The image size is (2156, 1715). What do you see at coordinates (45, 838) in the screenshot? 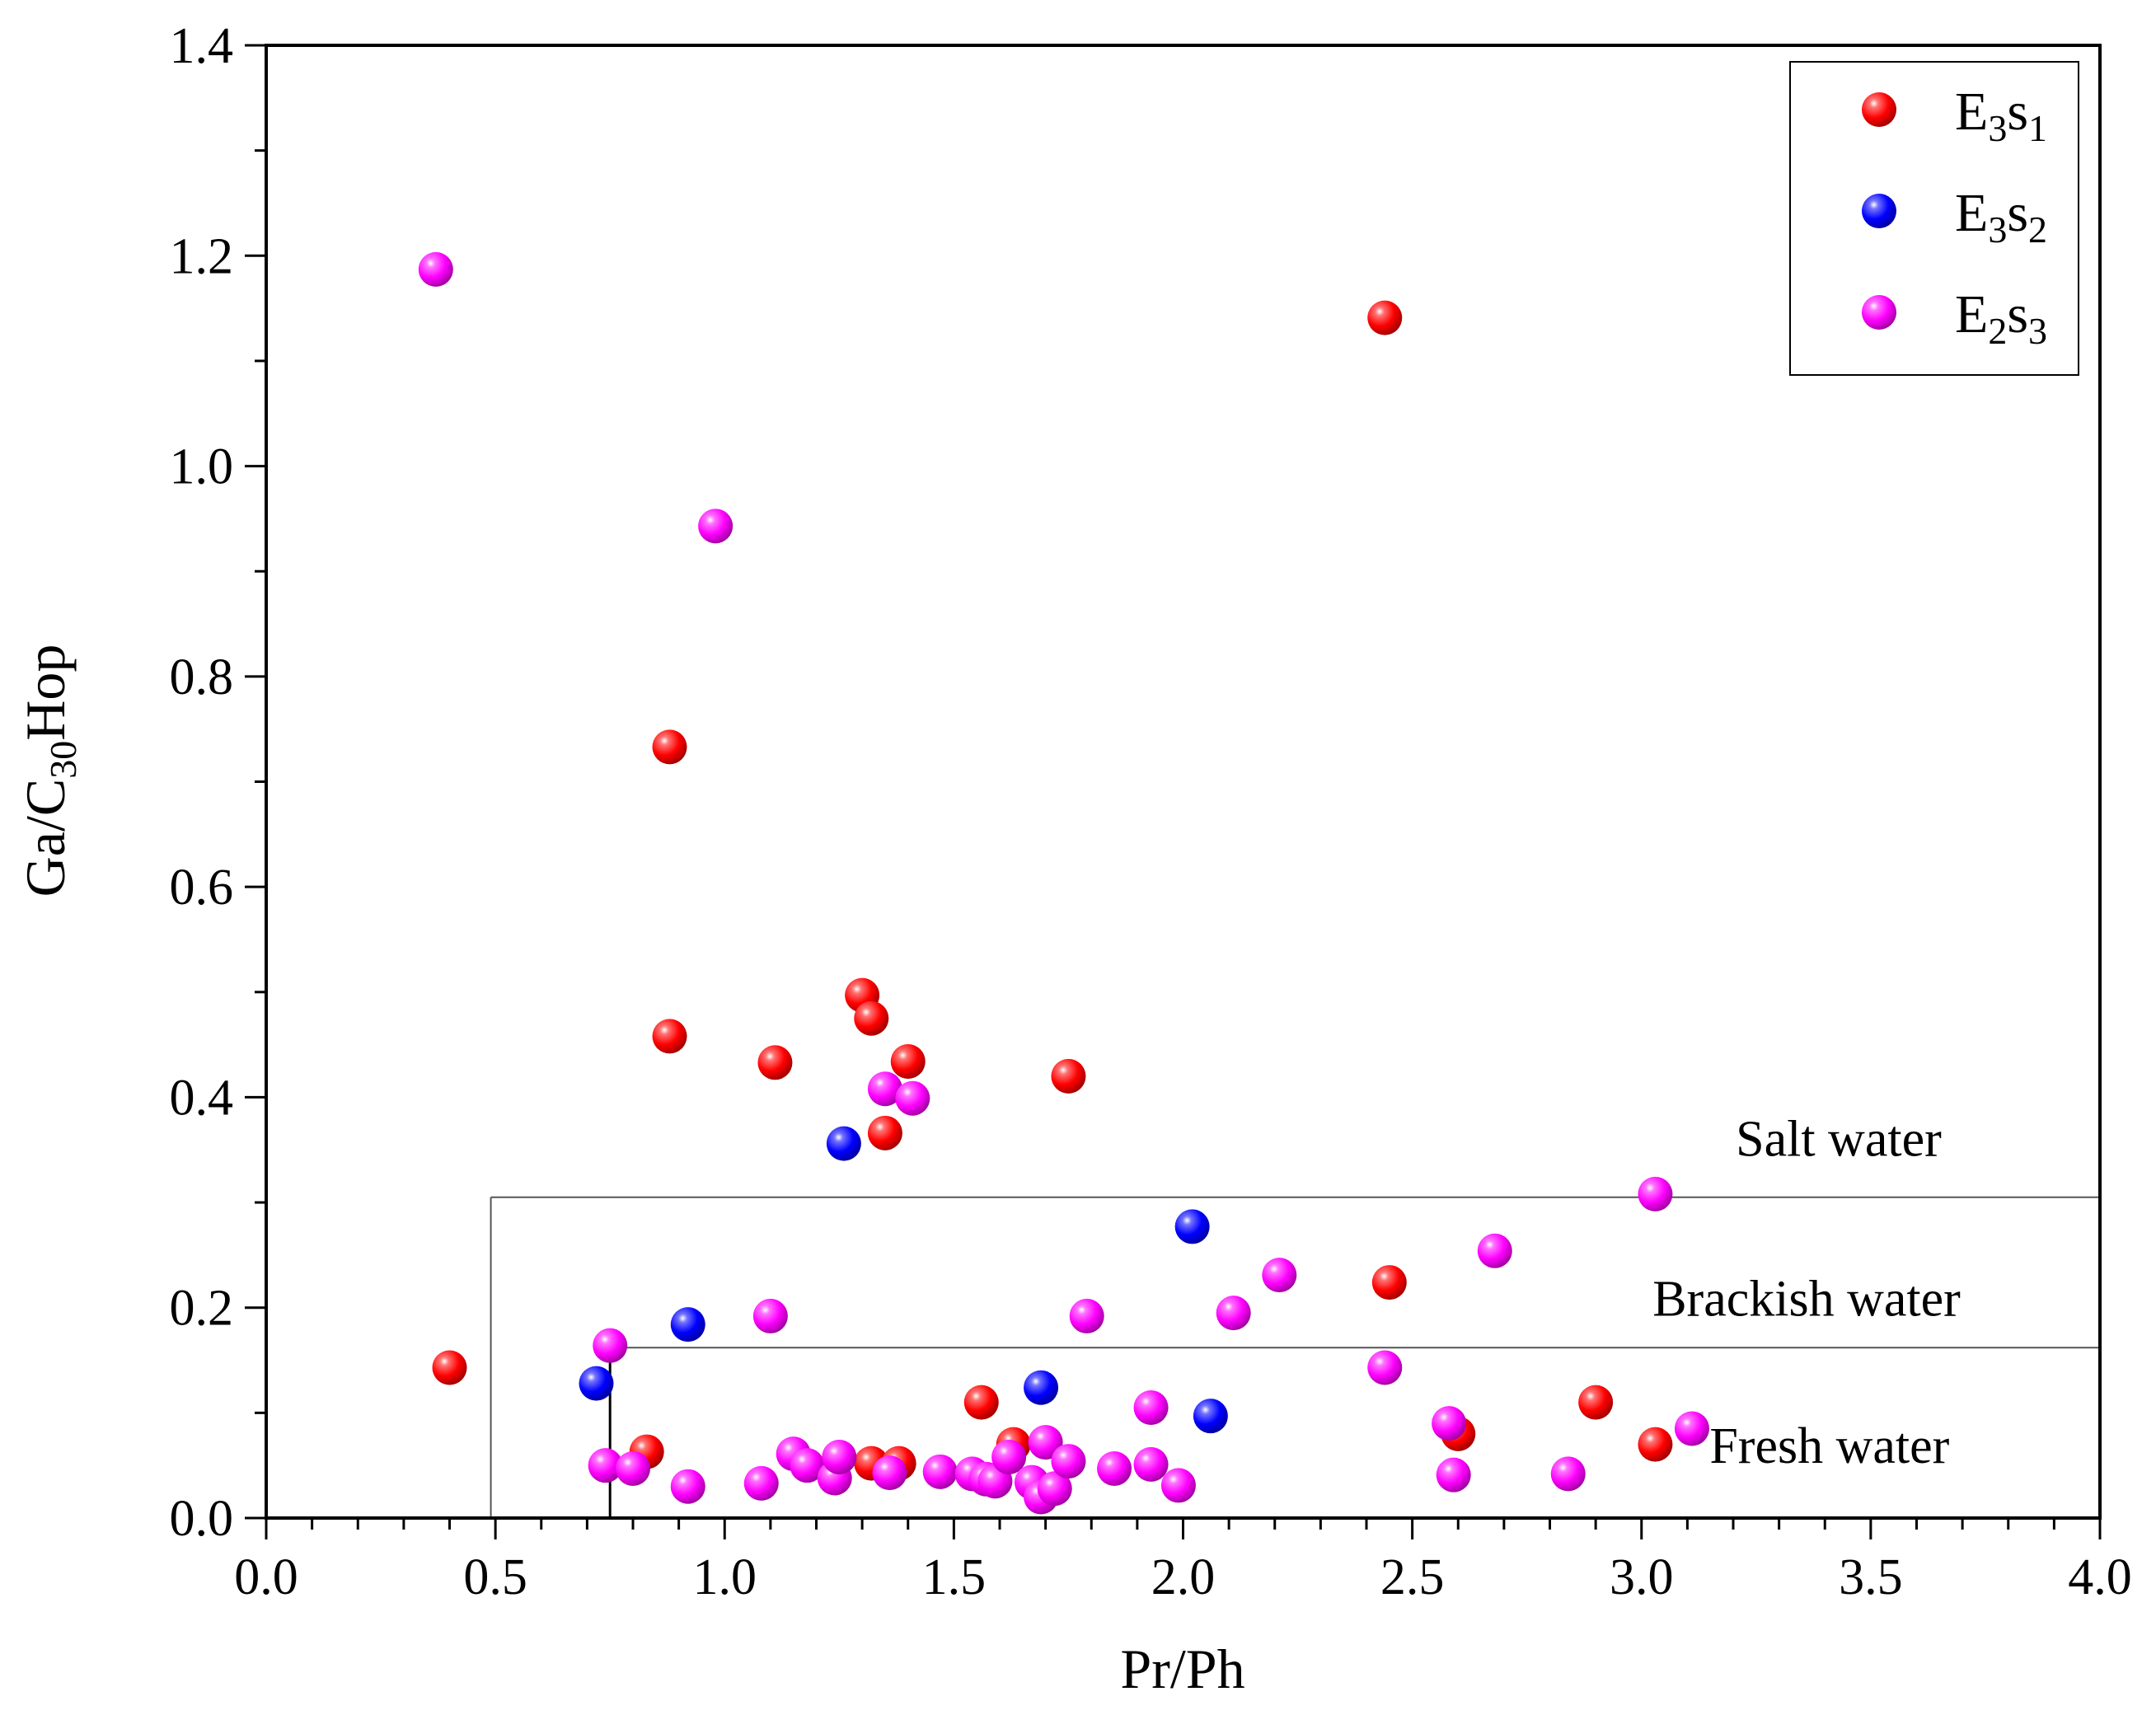
I see `y-axis-title-main: Ga/C` at bounding box center [45, 838].